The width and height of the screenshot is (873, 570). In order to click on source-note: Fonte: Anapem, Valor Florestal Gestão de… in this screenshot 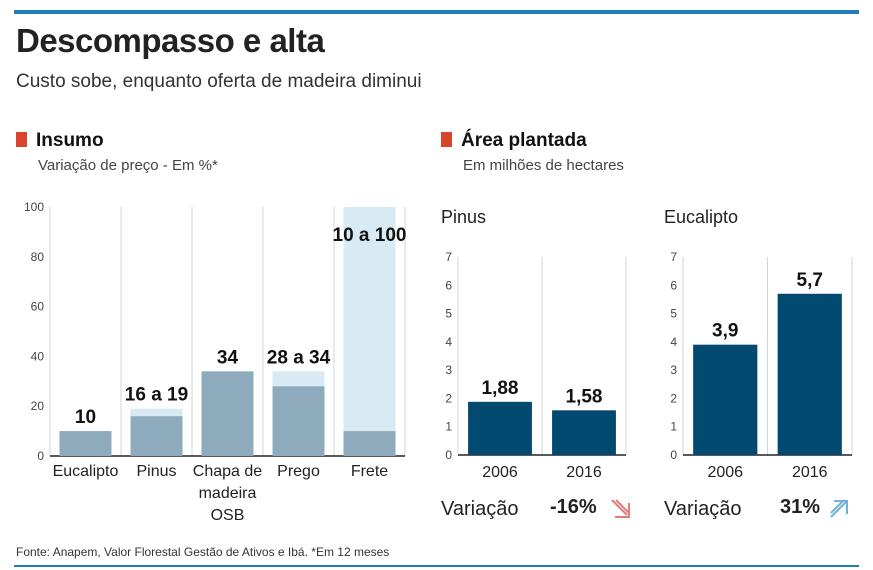, I will do `click(203, 552)`.